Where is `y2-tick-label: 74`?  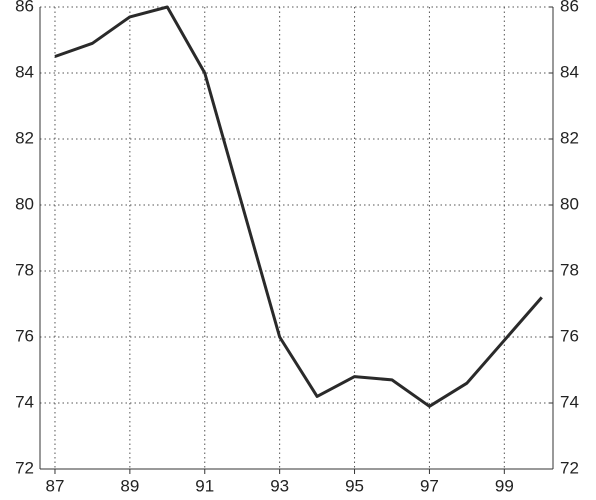 y2-tick-label: 74 is located at coordinates (569, 401).